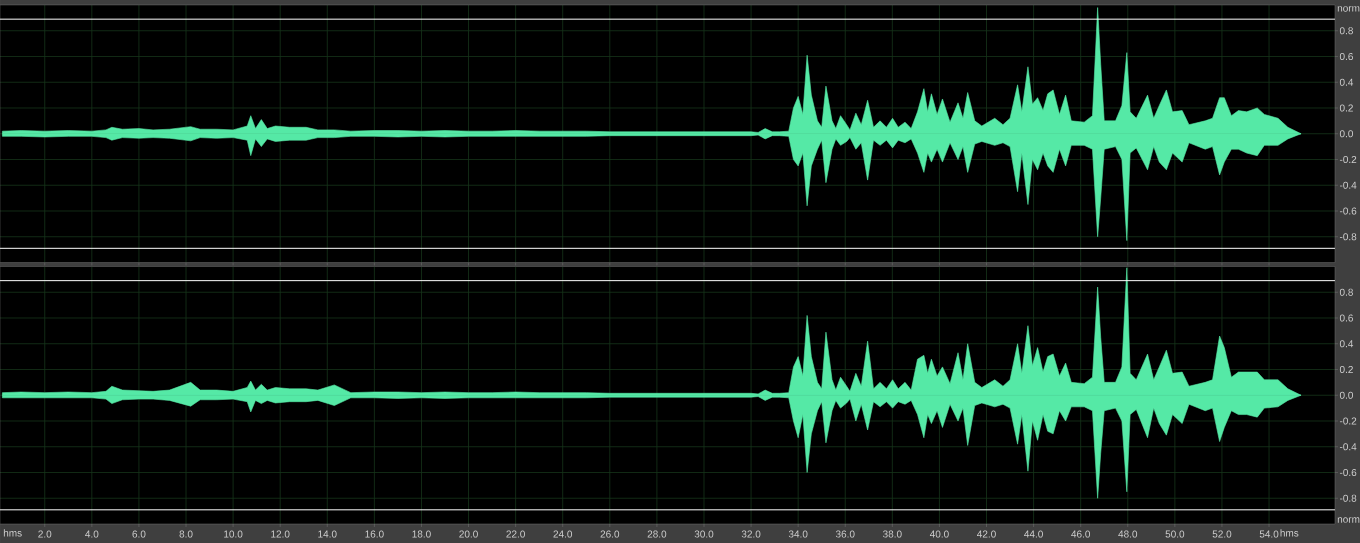 This screenshot has height=543, width=1360. What do you see at coordinates (374, 534) in the screenshot?
I see `x-tick-label: 16.0` at bounding box center [374, 534].